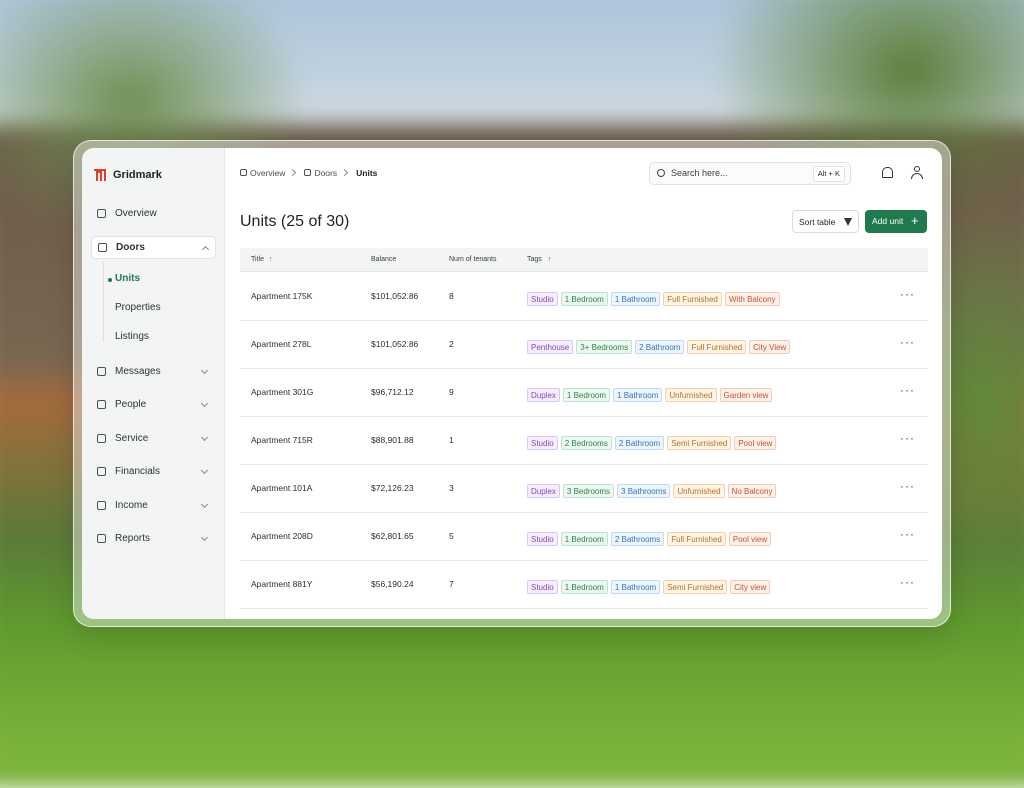  What do you see at coordinates (153, 372) in the screenshot?
I see `nav-item: Messages` at bounding box center [153, 372].